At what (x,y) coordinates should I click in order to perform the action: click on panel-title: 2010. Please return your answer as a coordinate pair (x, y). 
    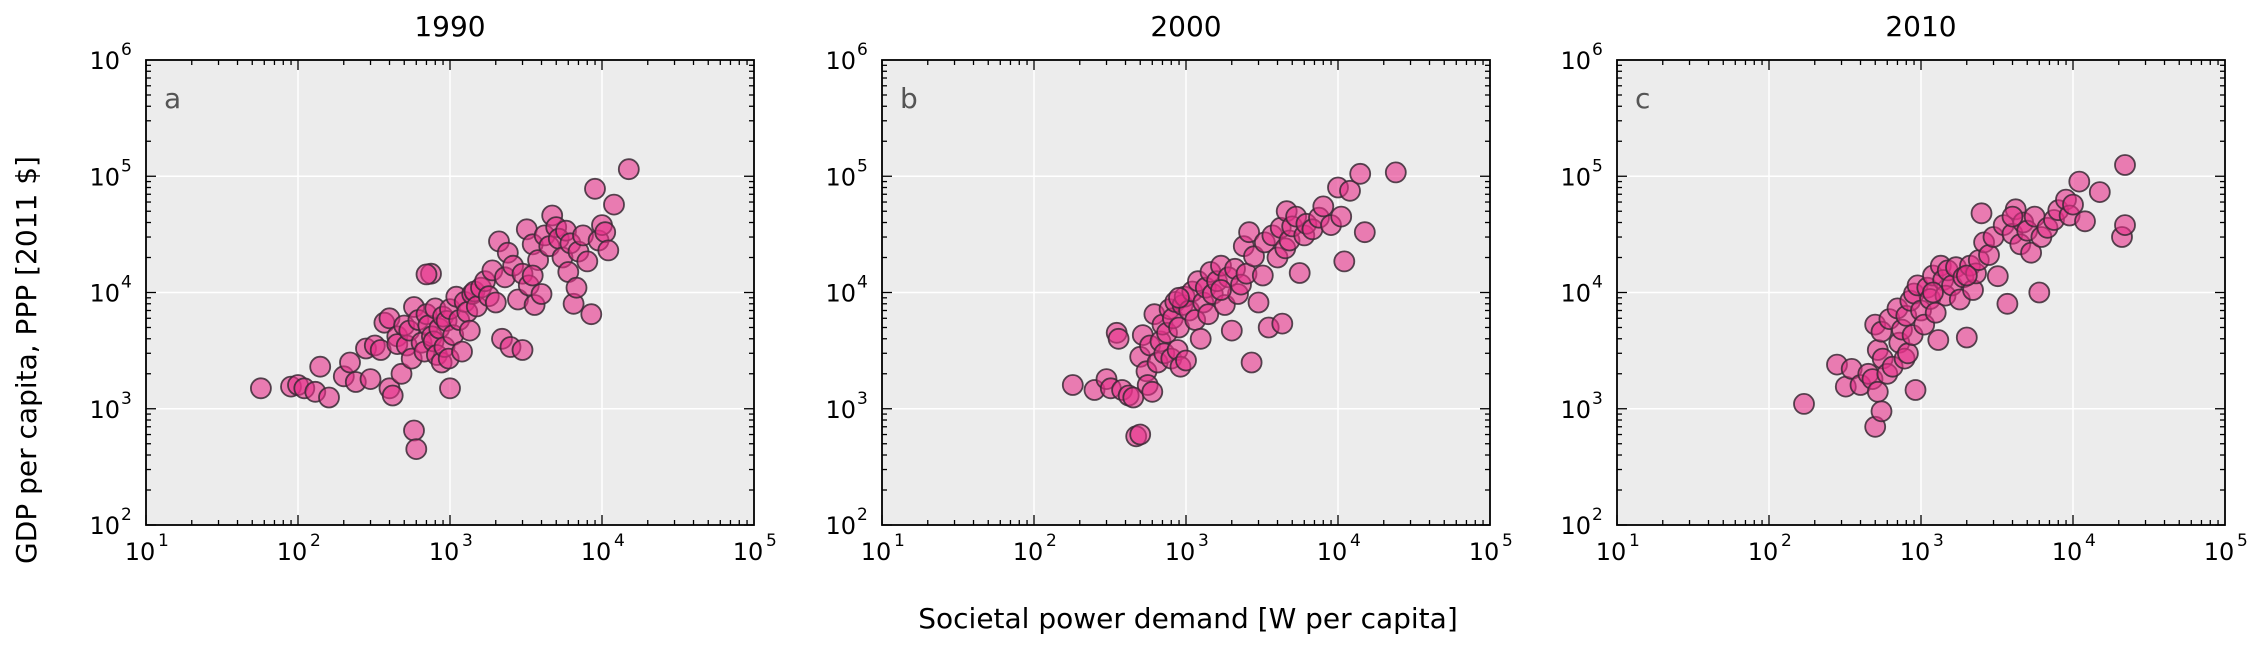
    Looking at the image, I should click on (1920, 26).